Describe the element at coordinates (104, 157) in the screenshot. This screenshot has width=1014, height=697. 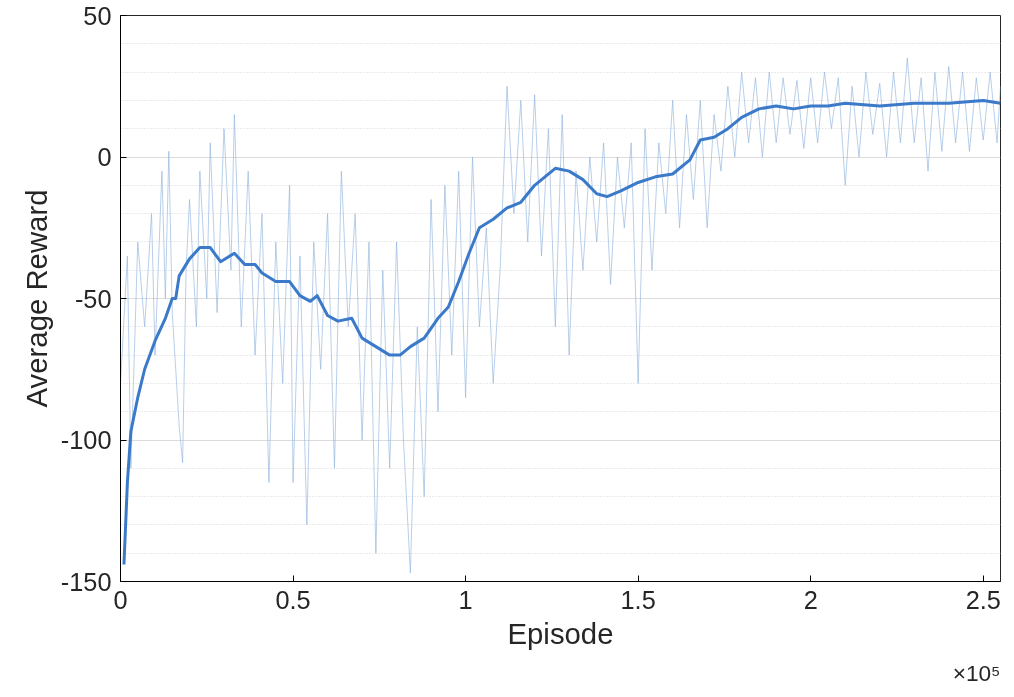
I see `y-tick-label: 0` at that location.